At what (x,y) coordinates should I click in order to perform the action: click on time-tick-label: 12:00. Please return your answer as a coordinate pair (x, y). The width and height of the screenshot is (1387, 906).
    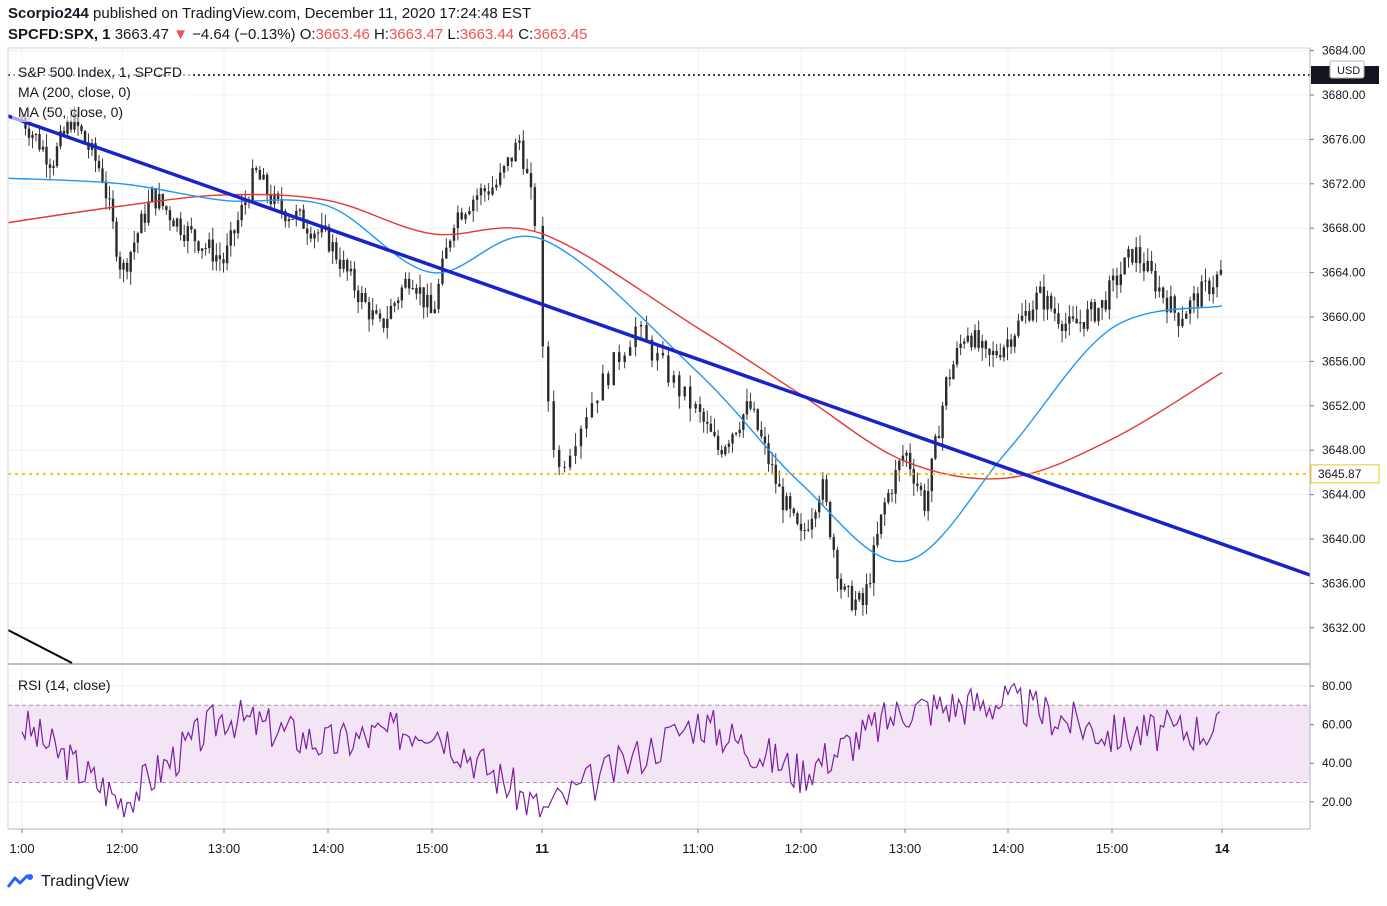
    Looking at the image, I should click on (122, 848).